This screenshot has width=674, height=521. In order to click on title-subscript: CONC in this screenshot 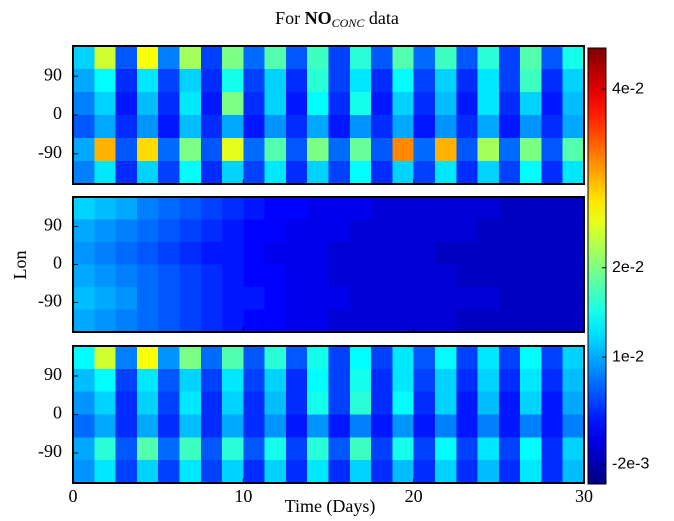, I will do `click(349, 23)`.